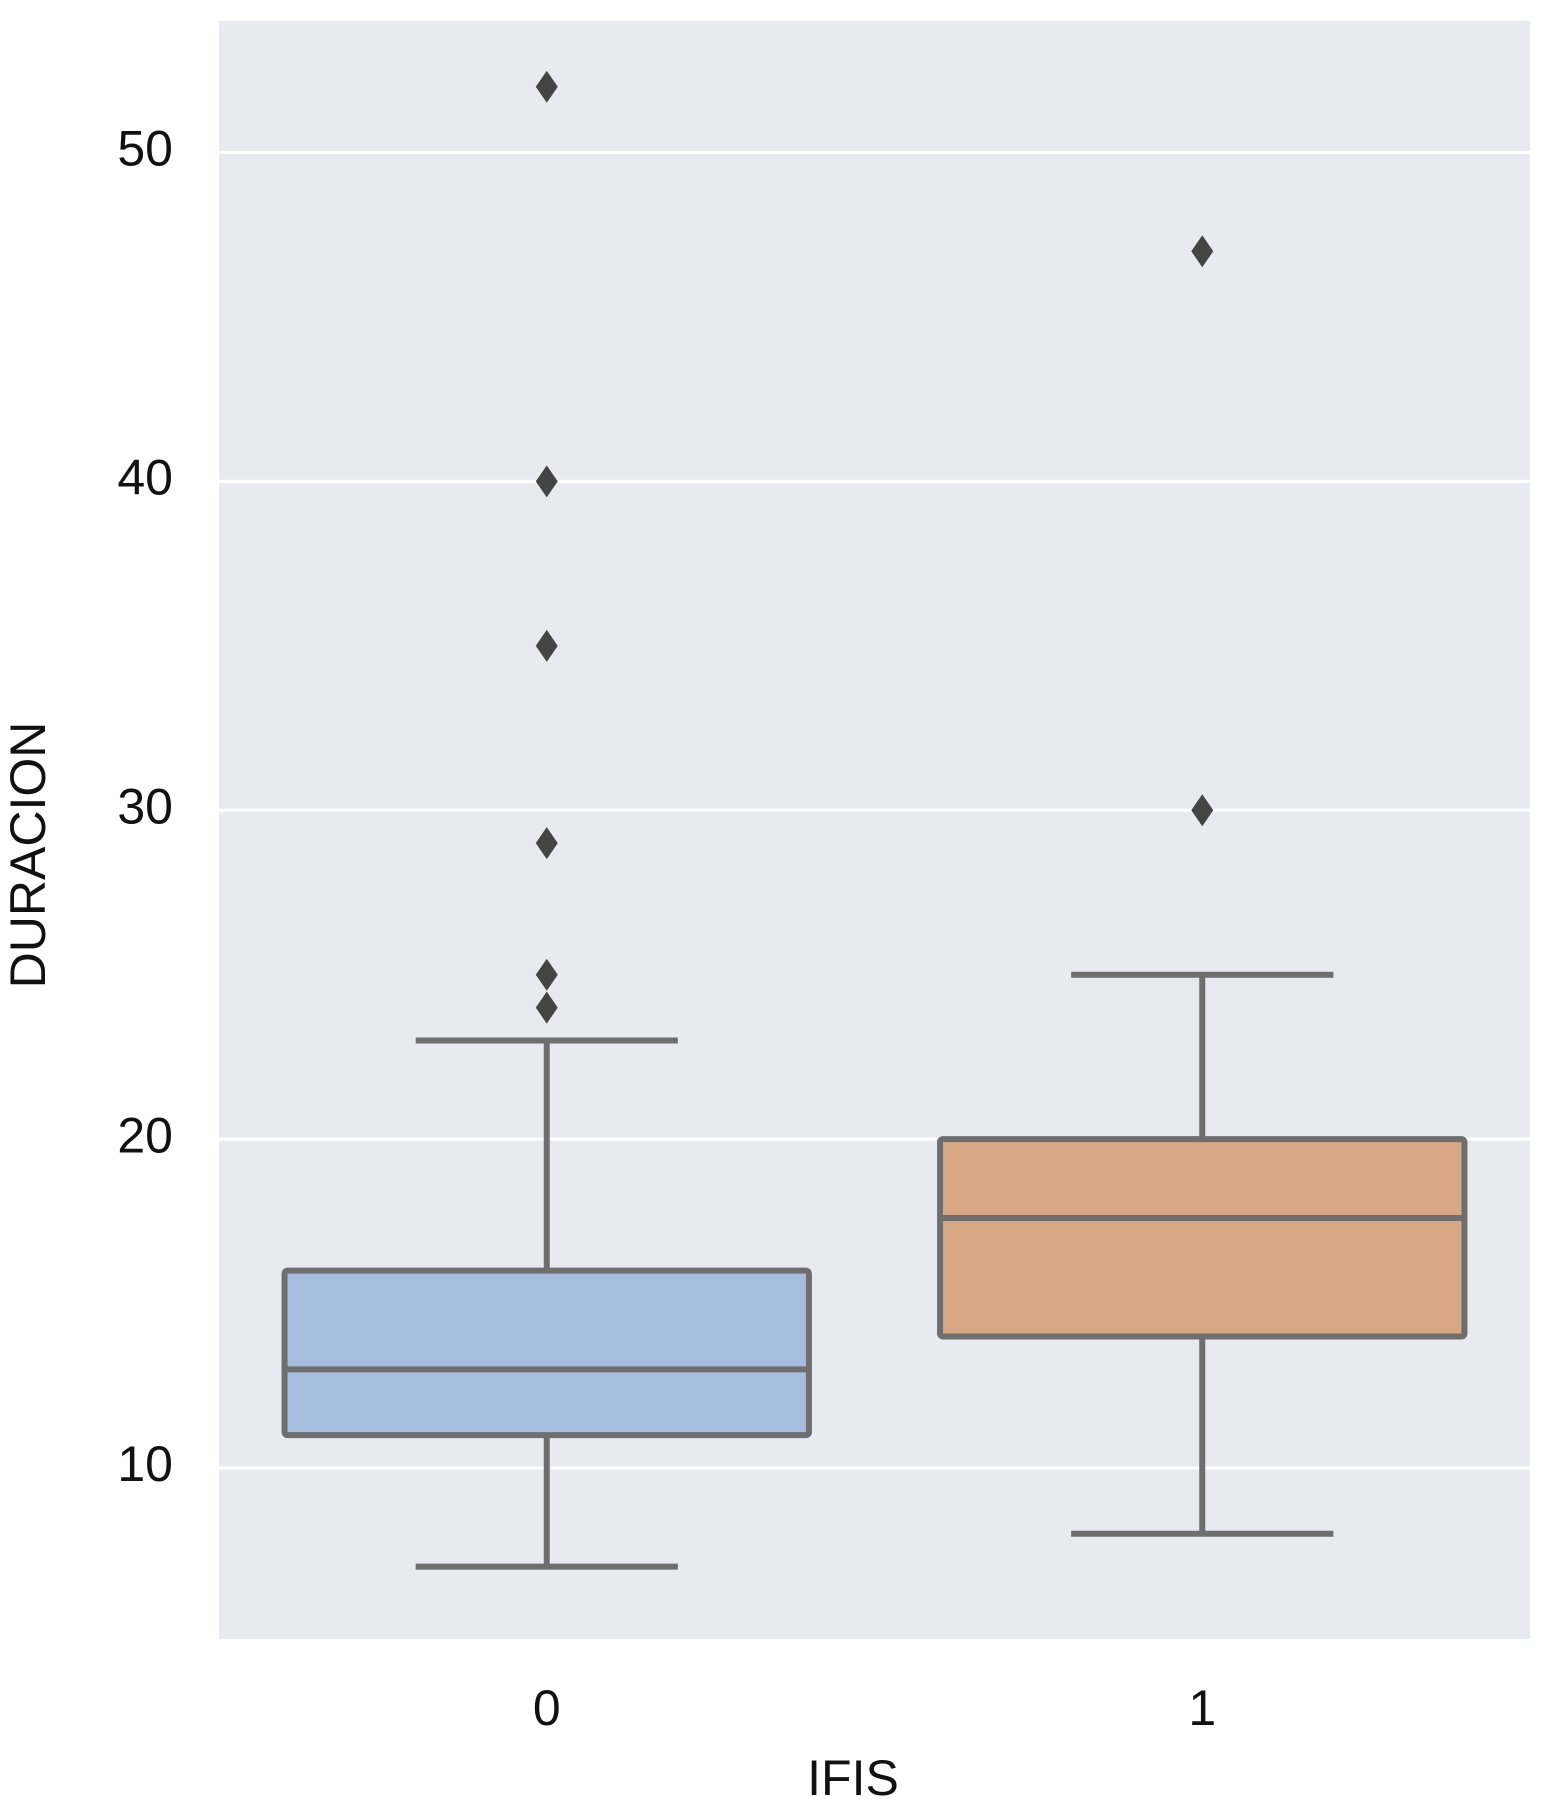  I want to click on x-tick-label: 1, so click(1202, 1708).